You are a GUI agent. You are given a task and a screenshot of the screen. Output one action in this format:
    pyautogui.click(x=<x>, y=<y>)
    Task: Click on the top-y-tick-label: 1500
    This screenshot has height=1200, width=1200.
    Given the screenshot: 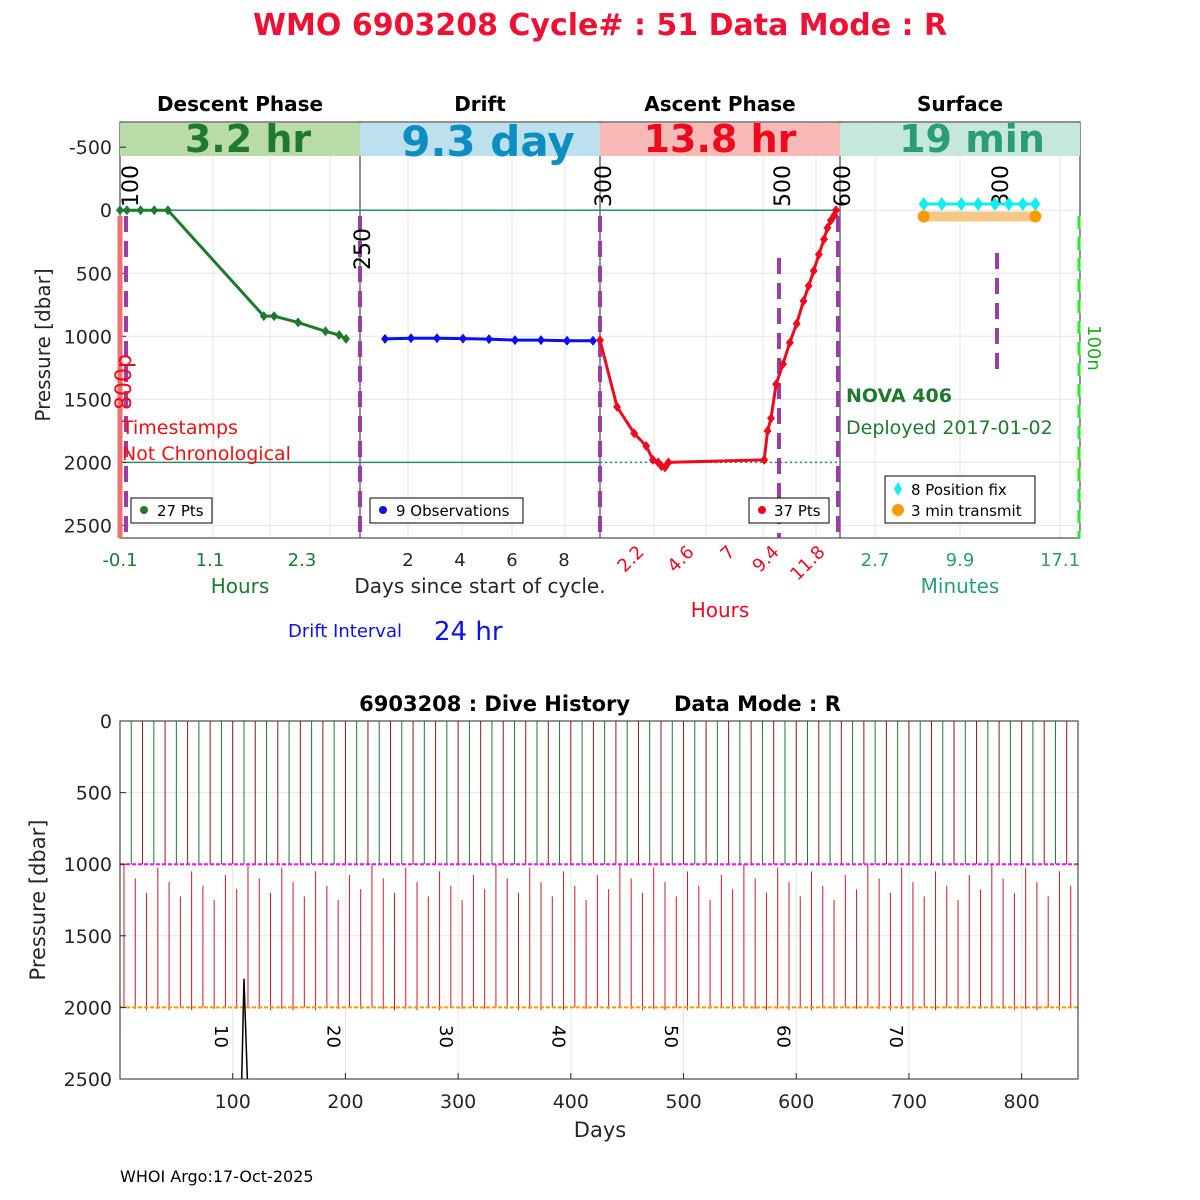 What is the action you would take?
    pyautogui.click(x=88, y=400)
    